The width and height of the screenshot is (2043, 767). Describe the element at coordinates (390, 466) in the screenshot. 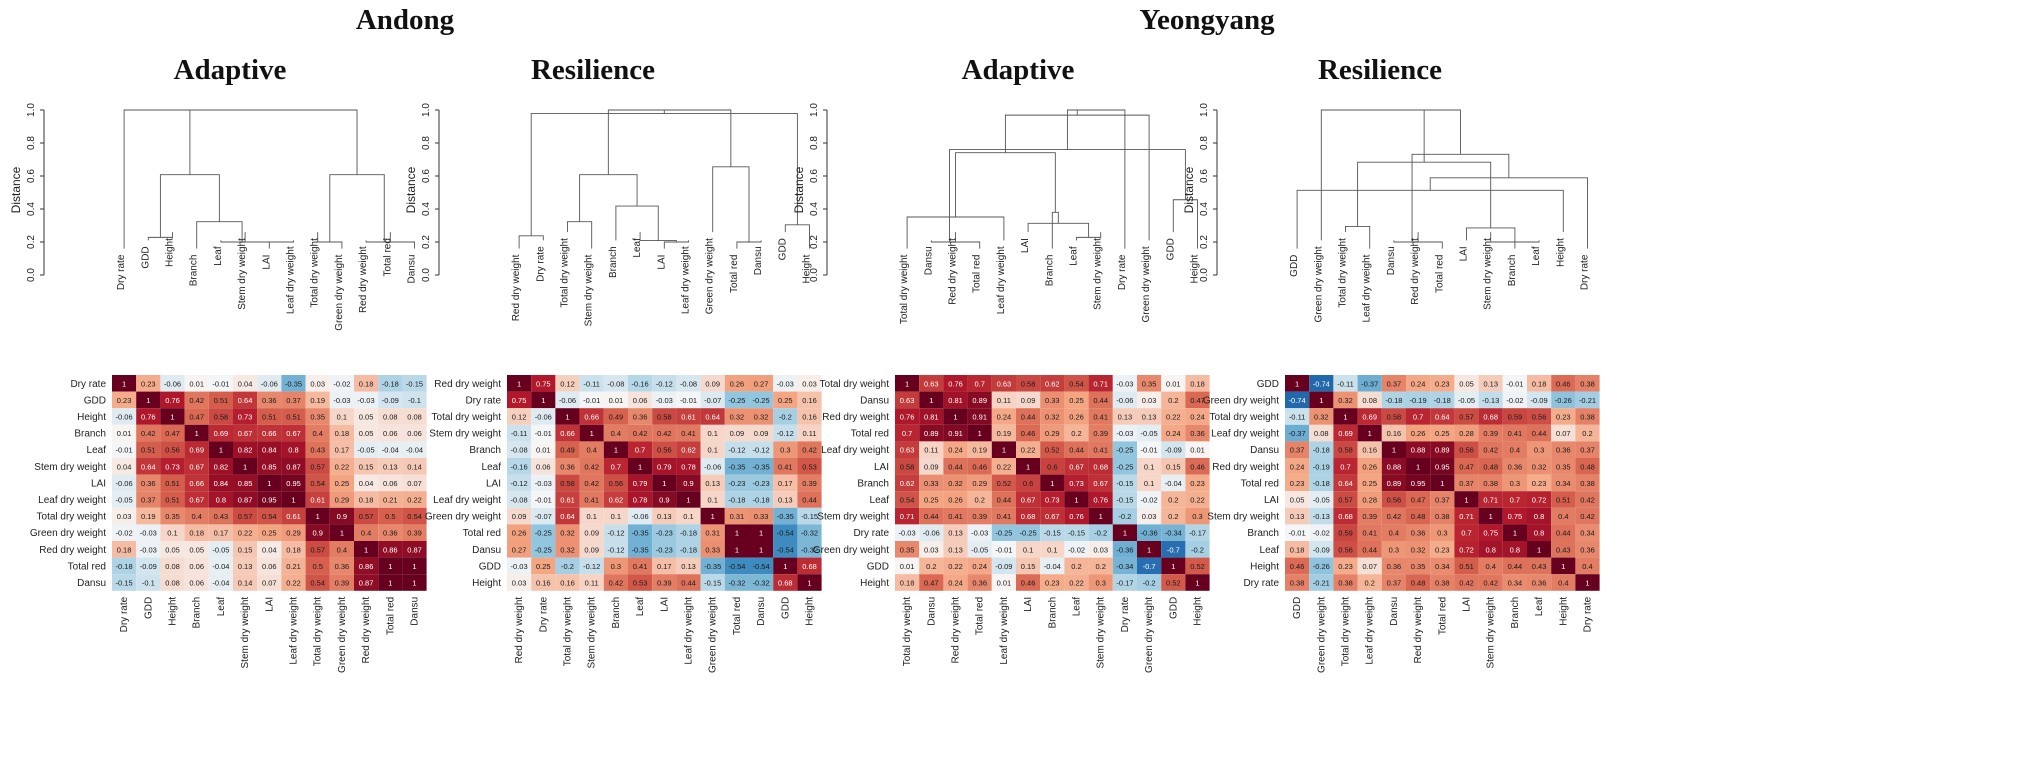

I see `heatmap-cell-label: 0.13` at that location.